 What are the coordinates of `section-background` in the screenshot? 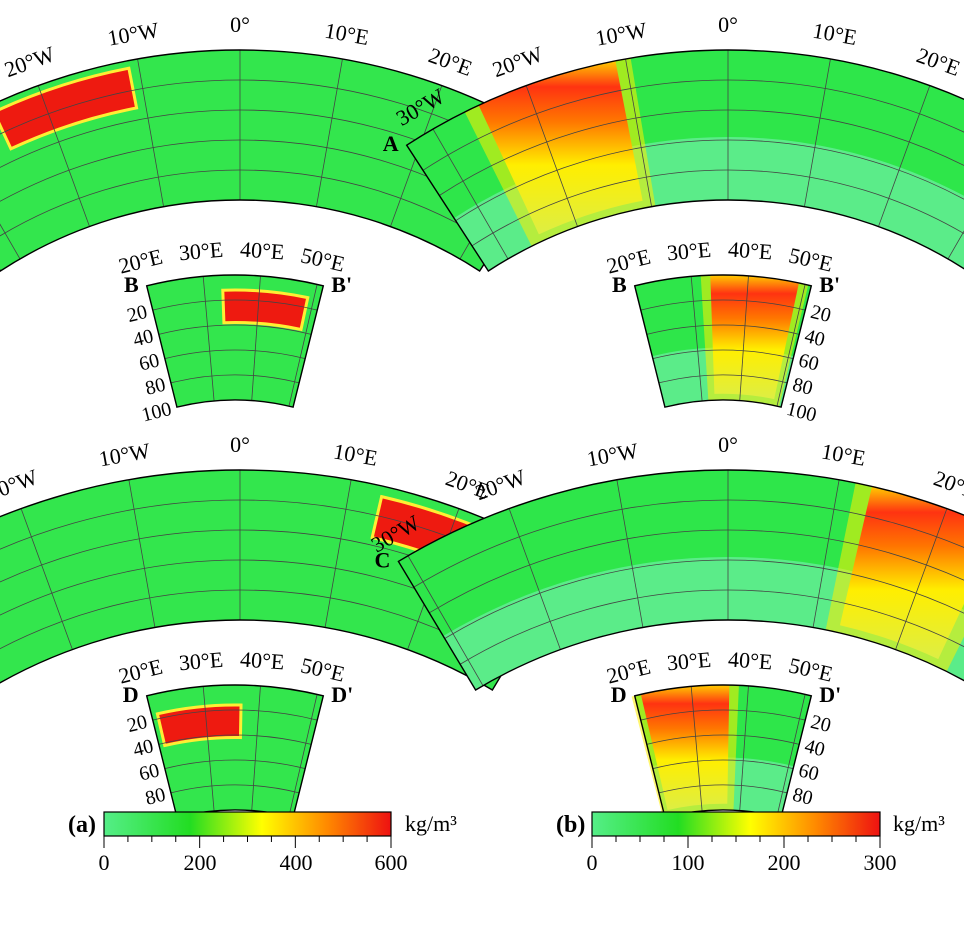 It's located at (281, 160).